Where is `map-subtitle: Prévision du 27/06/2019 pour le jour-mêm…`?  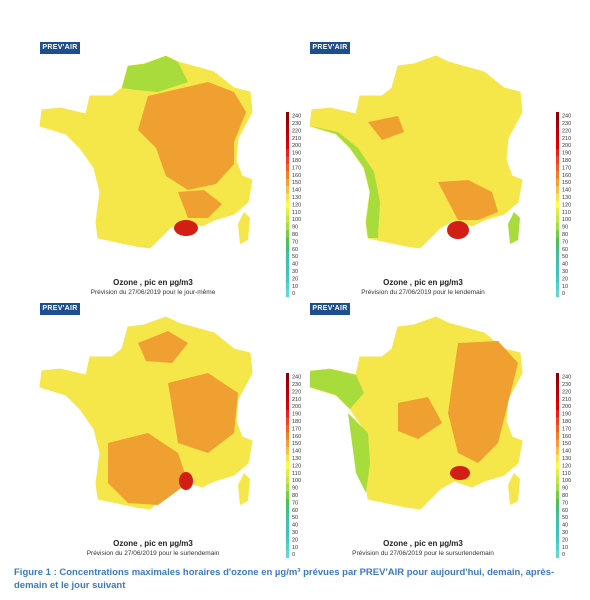 map-subtitle: Prévision du 27/06/2019 pour le jour-mêm… is located at coordinates (153, 292).